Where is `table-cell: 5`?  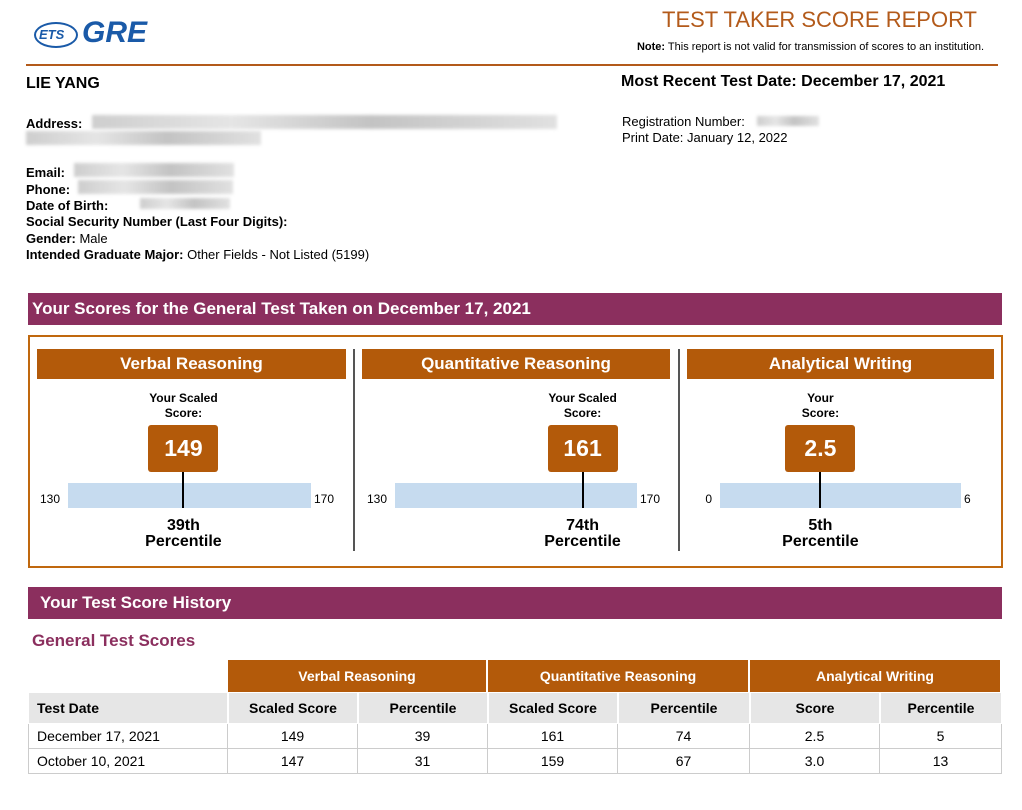 table-cell: 5 is located at coordinates (941, 736).